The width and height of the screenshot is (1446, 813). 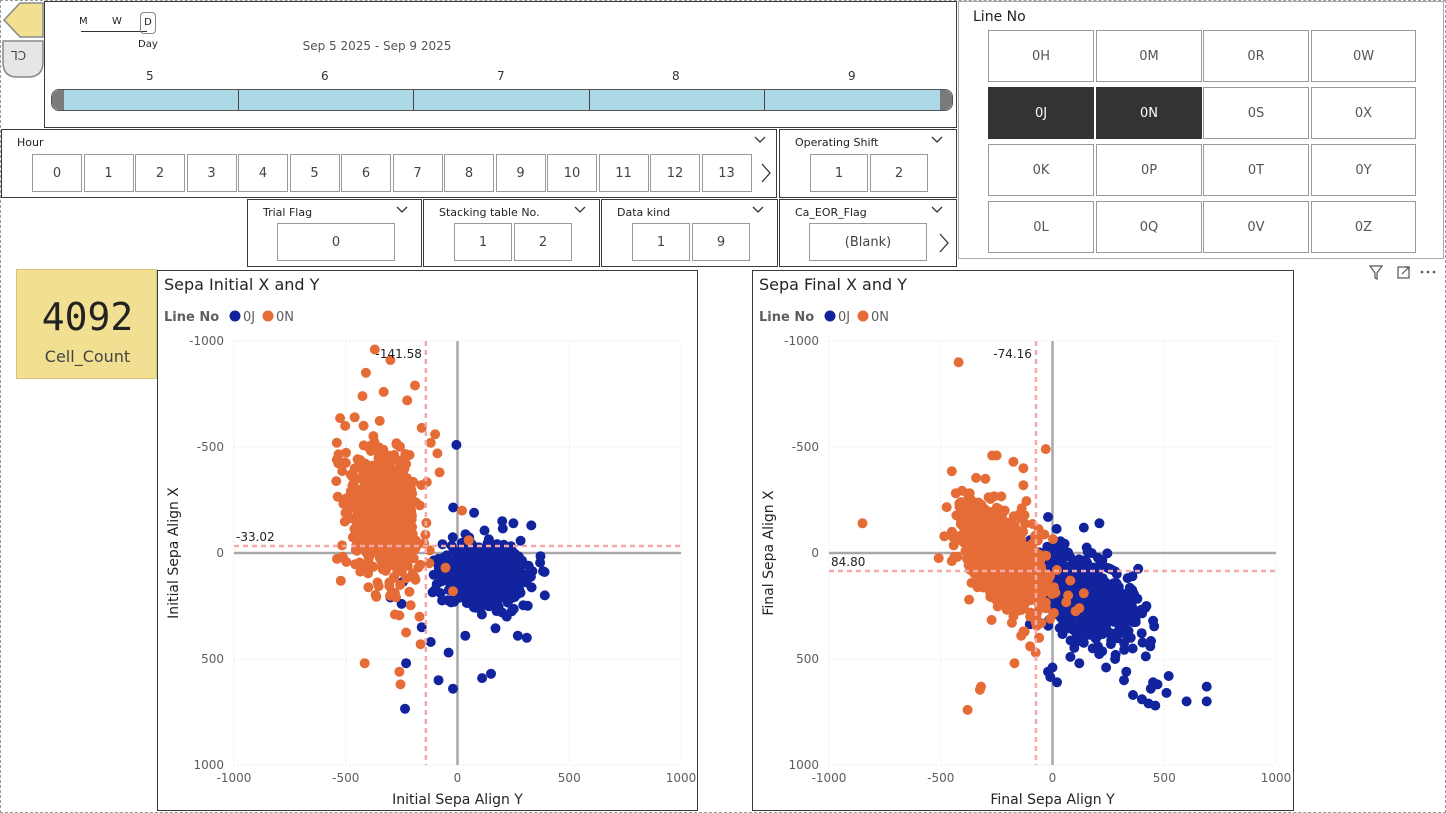 I want to click on line-no-option: 0L, so click(x=1041, y=227).